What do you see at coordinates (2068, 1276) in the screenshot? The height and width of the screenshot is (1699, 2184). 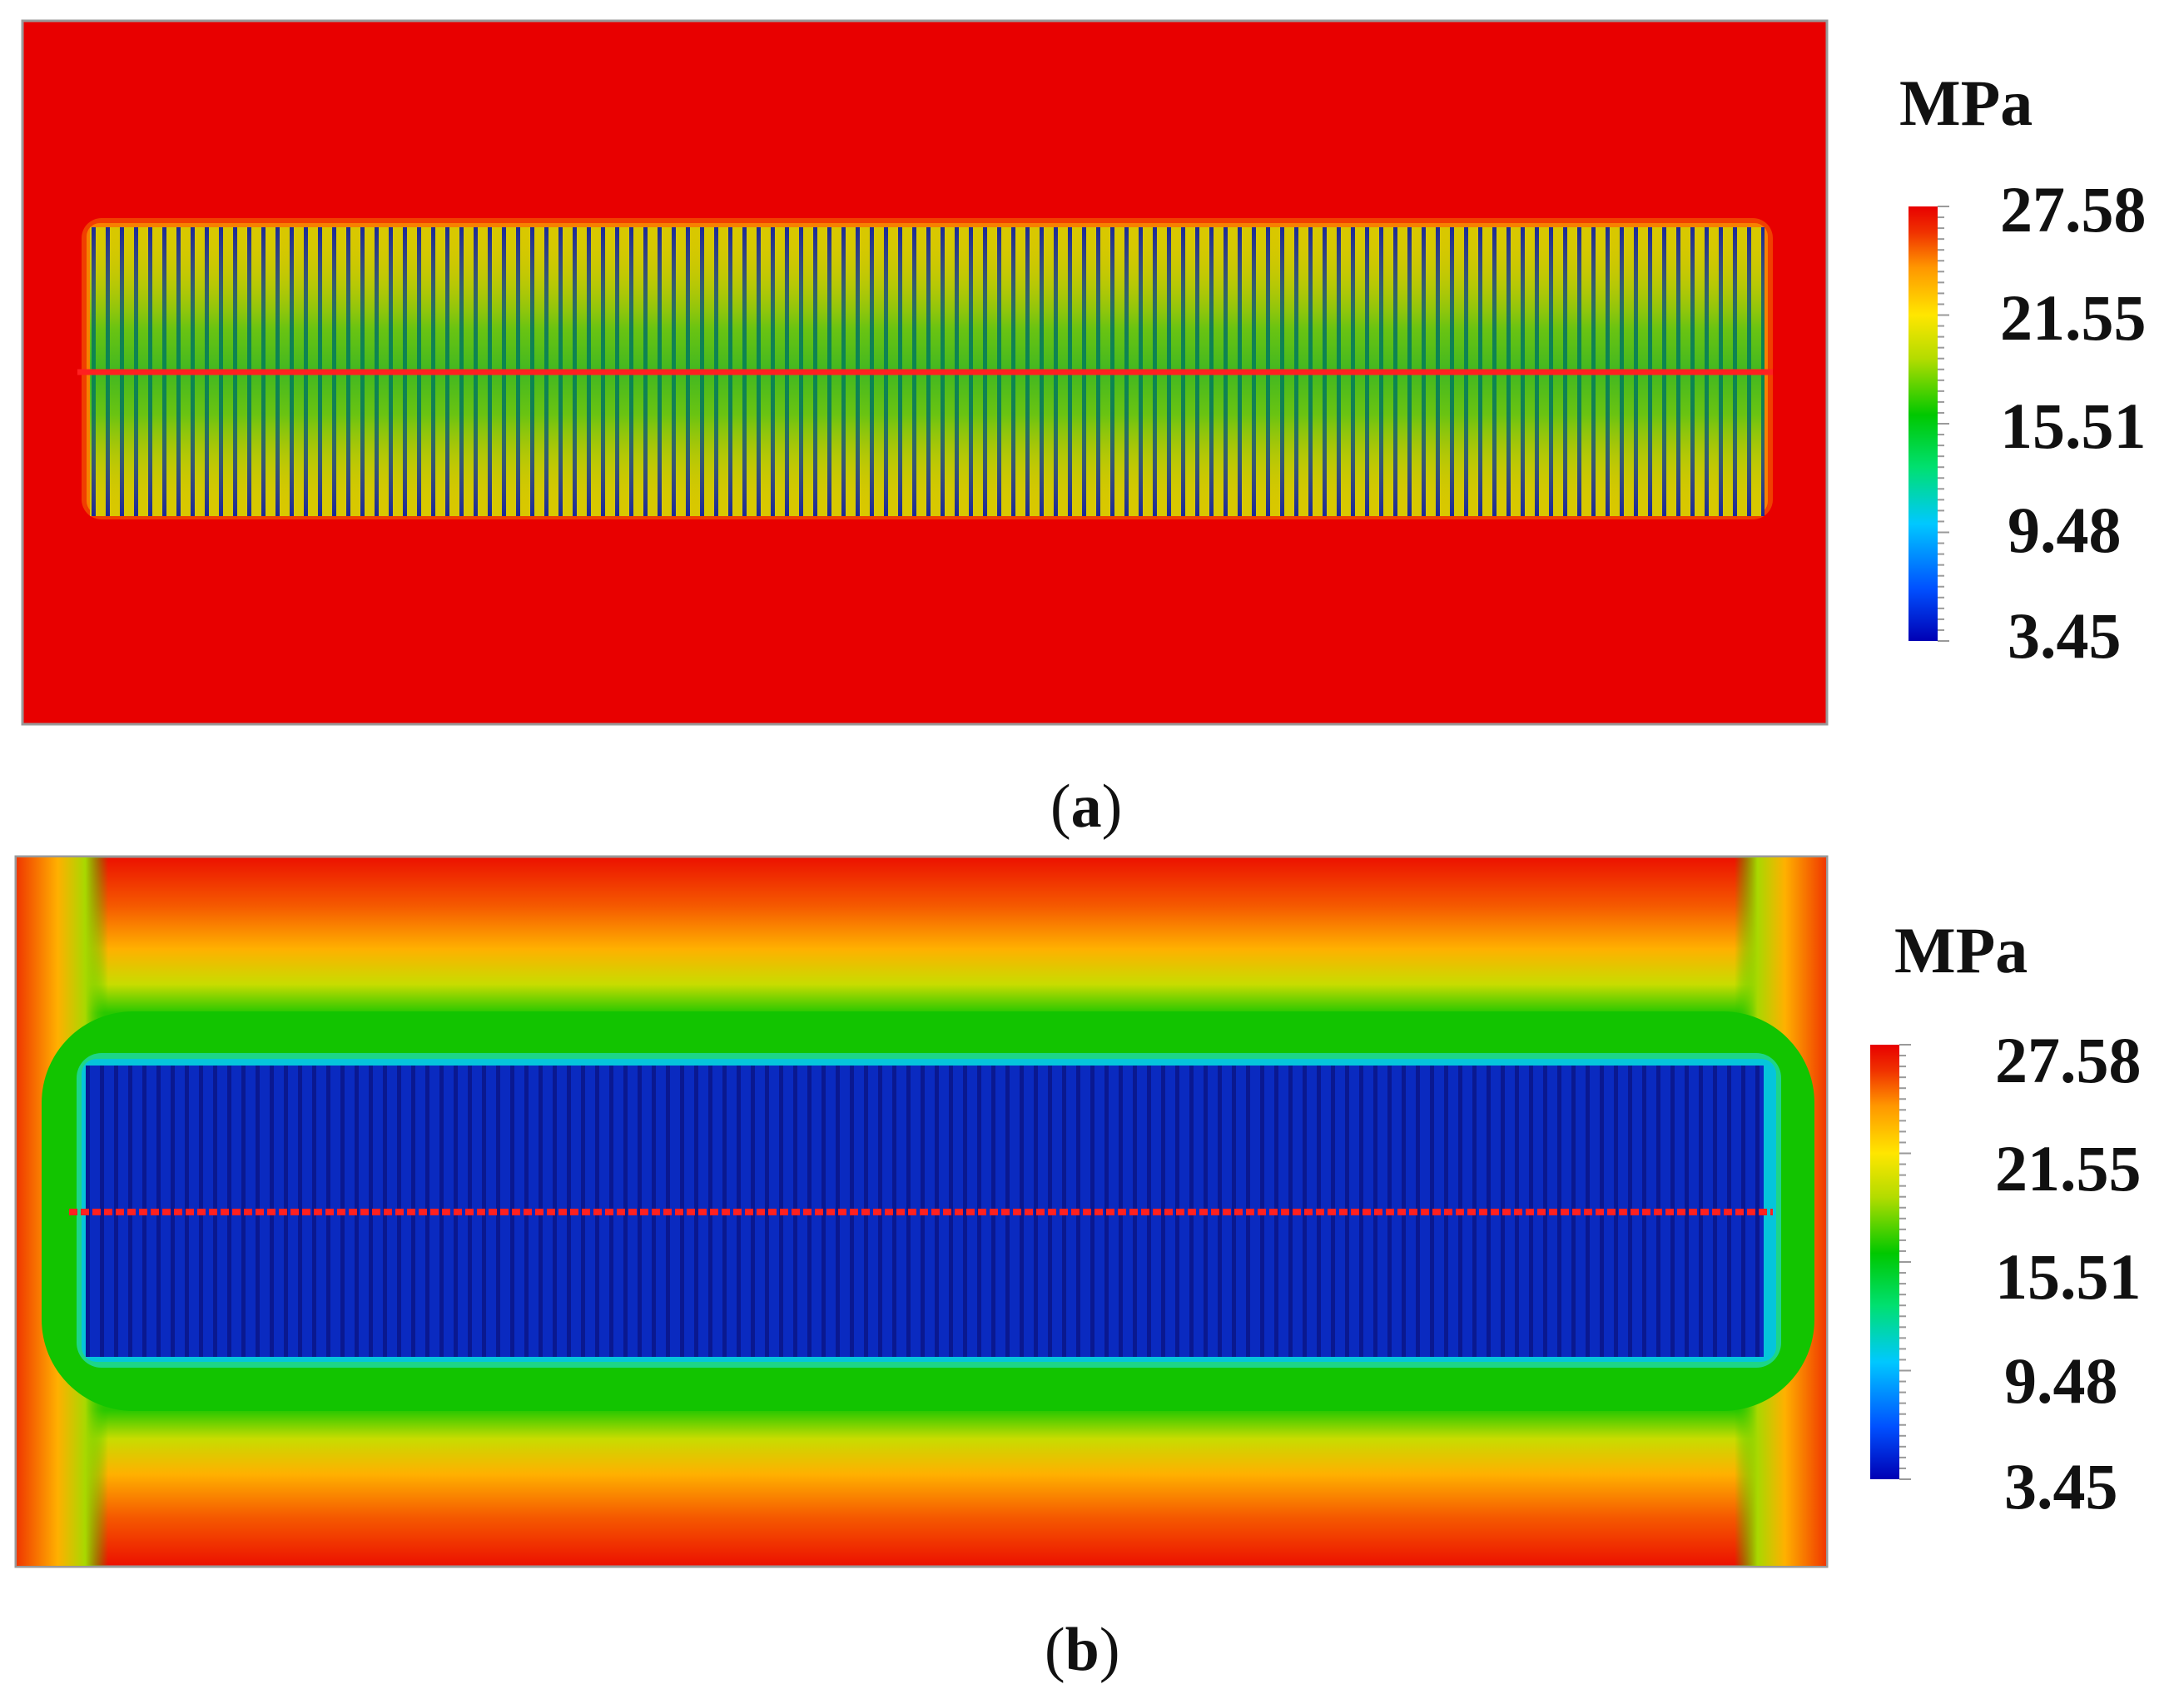 I see `panel-b-tick-label: 15.51` at bounding box center [2068, 1276].